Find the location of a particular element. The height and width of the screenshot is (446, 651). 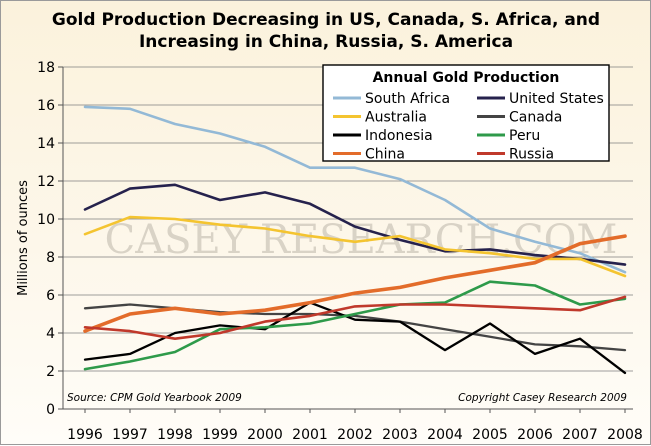

y-tick-label: 14 is located at coordinates (46, 144).